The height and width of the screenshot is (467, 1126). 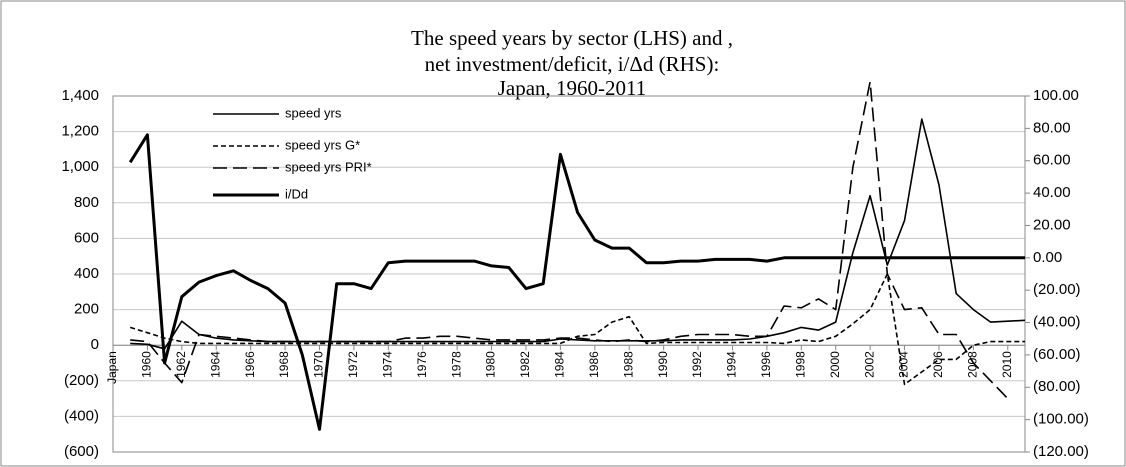 I want to click on x-tick-label: 1976, so click(x=422, y=364).